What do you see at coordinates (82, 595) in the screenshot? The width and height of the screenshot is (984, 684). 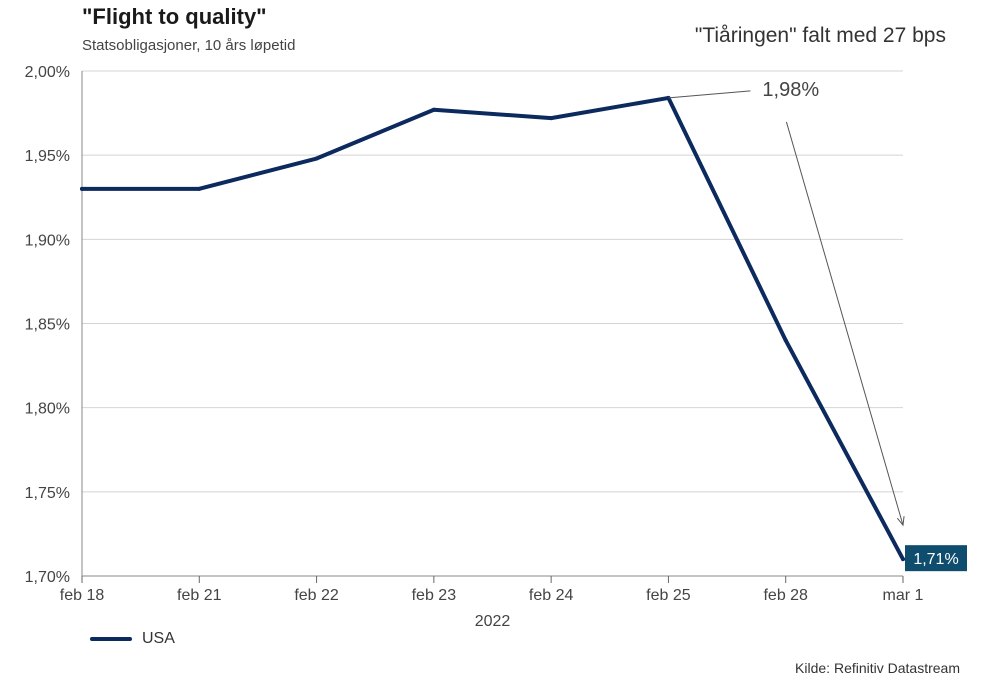 I see `x-tick-label: feb 18` at bounding box center [82, 595].